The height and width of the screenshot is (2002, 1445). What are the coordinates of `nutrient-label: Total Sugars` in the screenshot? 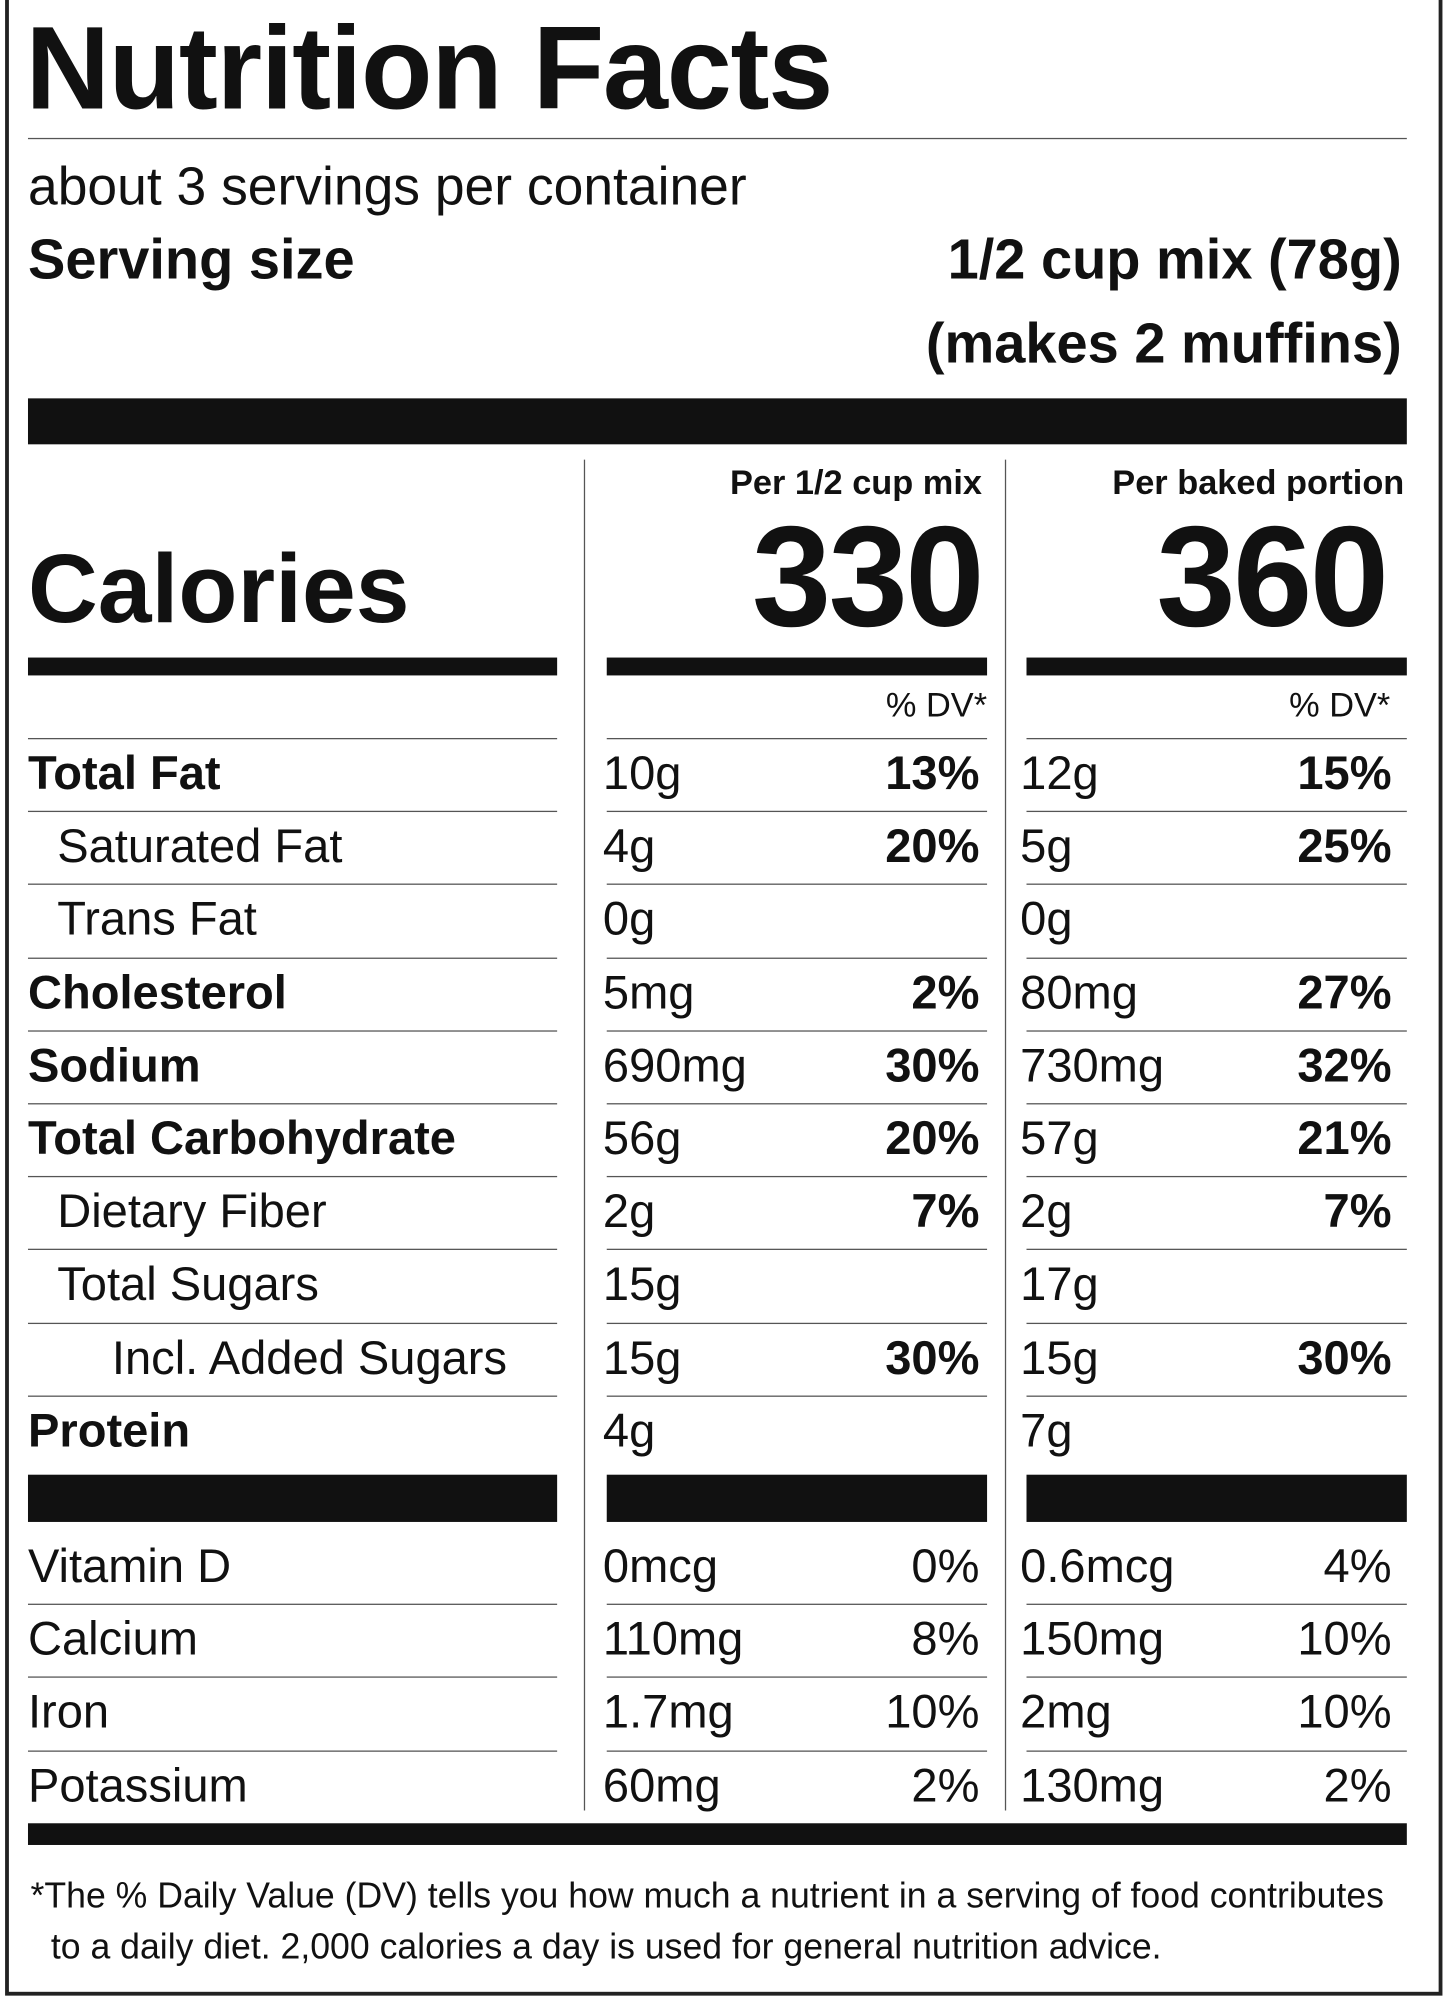 It's located at (188, 1284).